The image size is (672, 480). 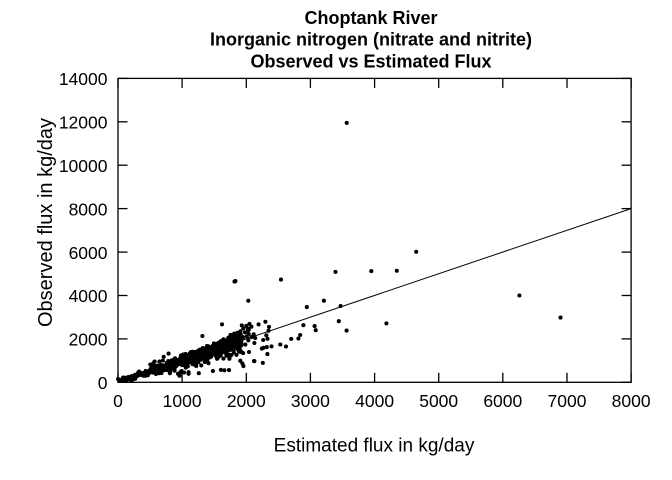 What do you see at coordinates (46, 222) in the screenshot?
I see `svg-text: Observed flux in kg/day` at bounding box center [46, 222].